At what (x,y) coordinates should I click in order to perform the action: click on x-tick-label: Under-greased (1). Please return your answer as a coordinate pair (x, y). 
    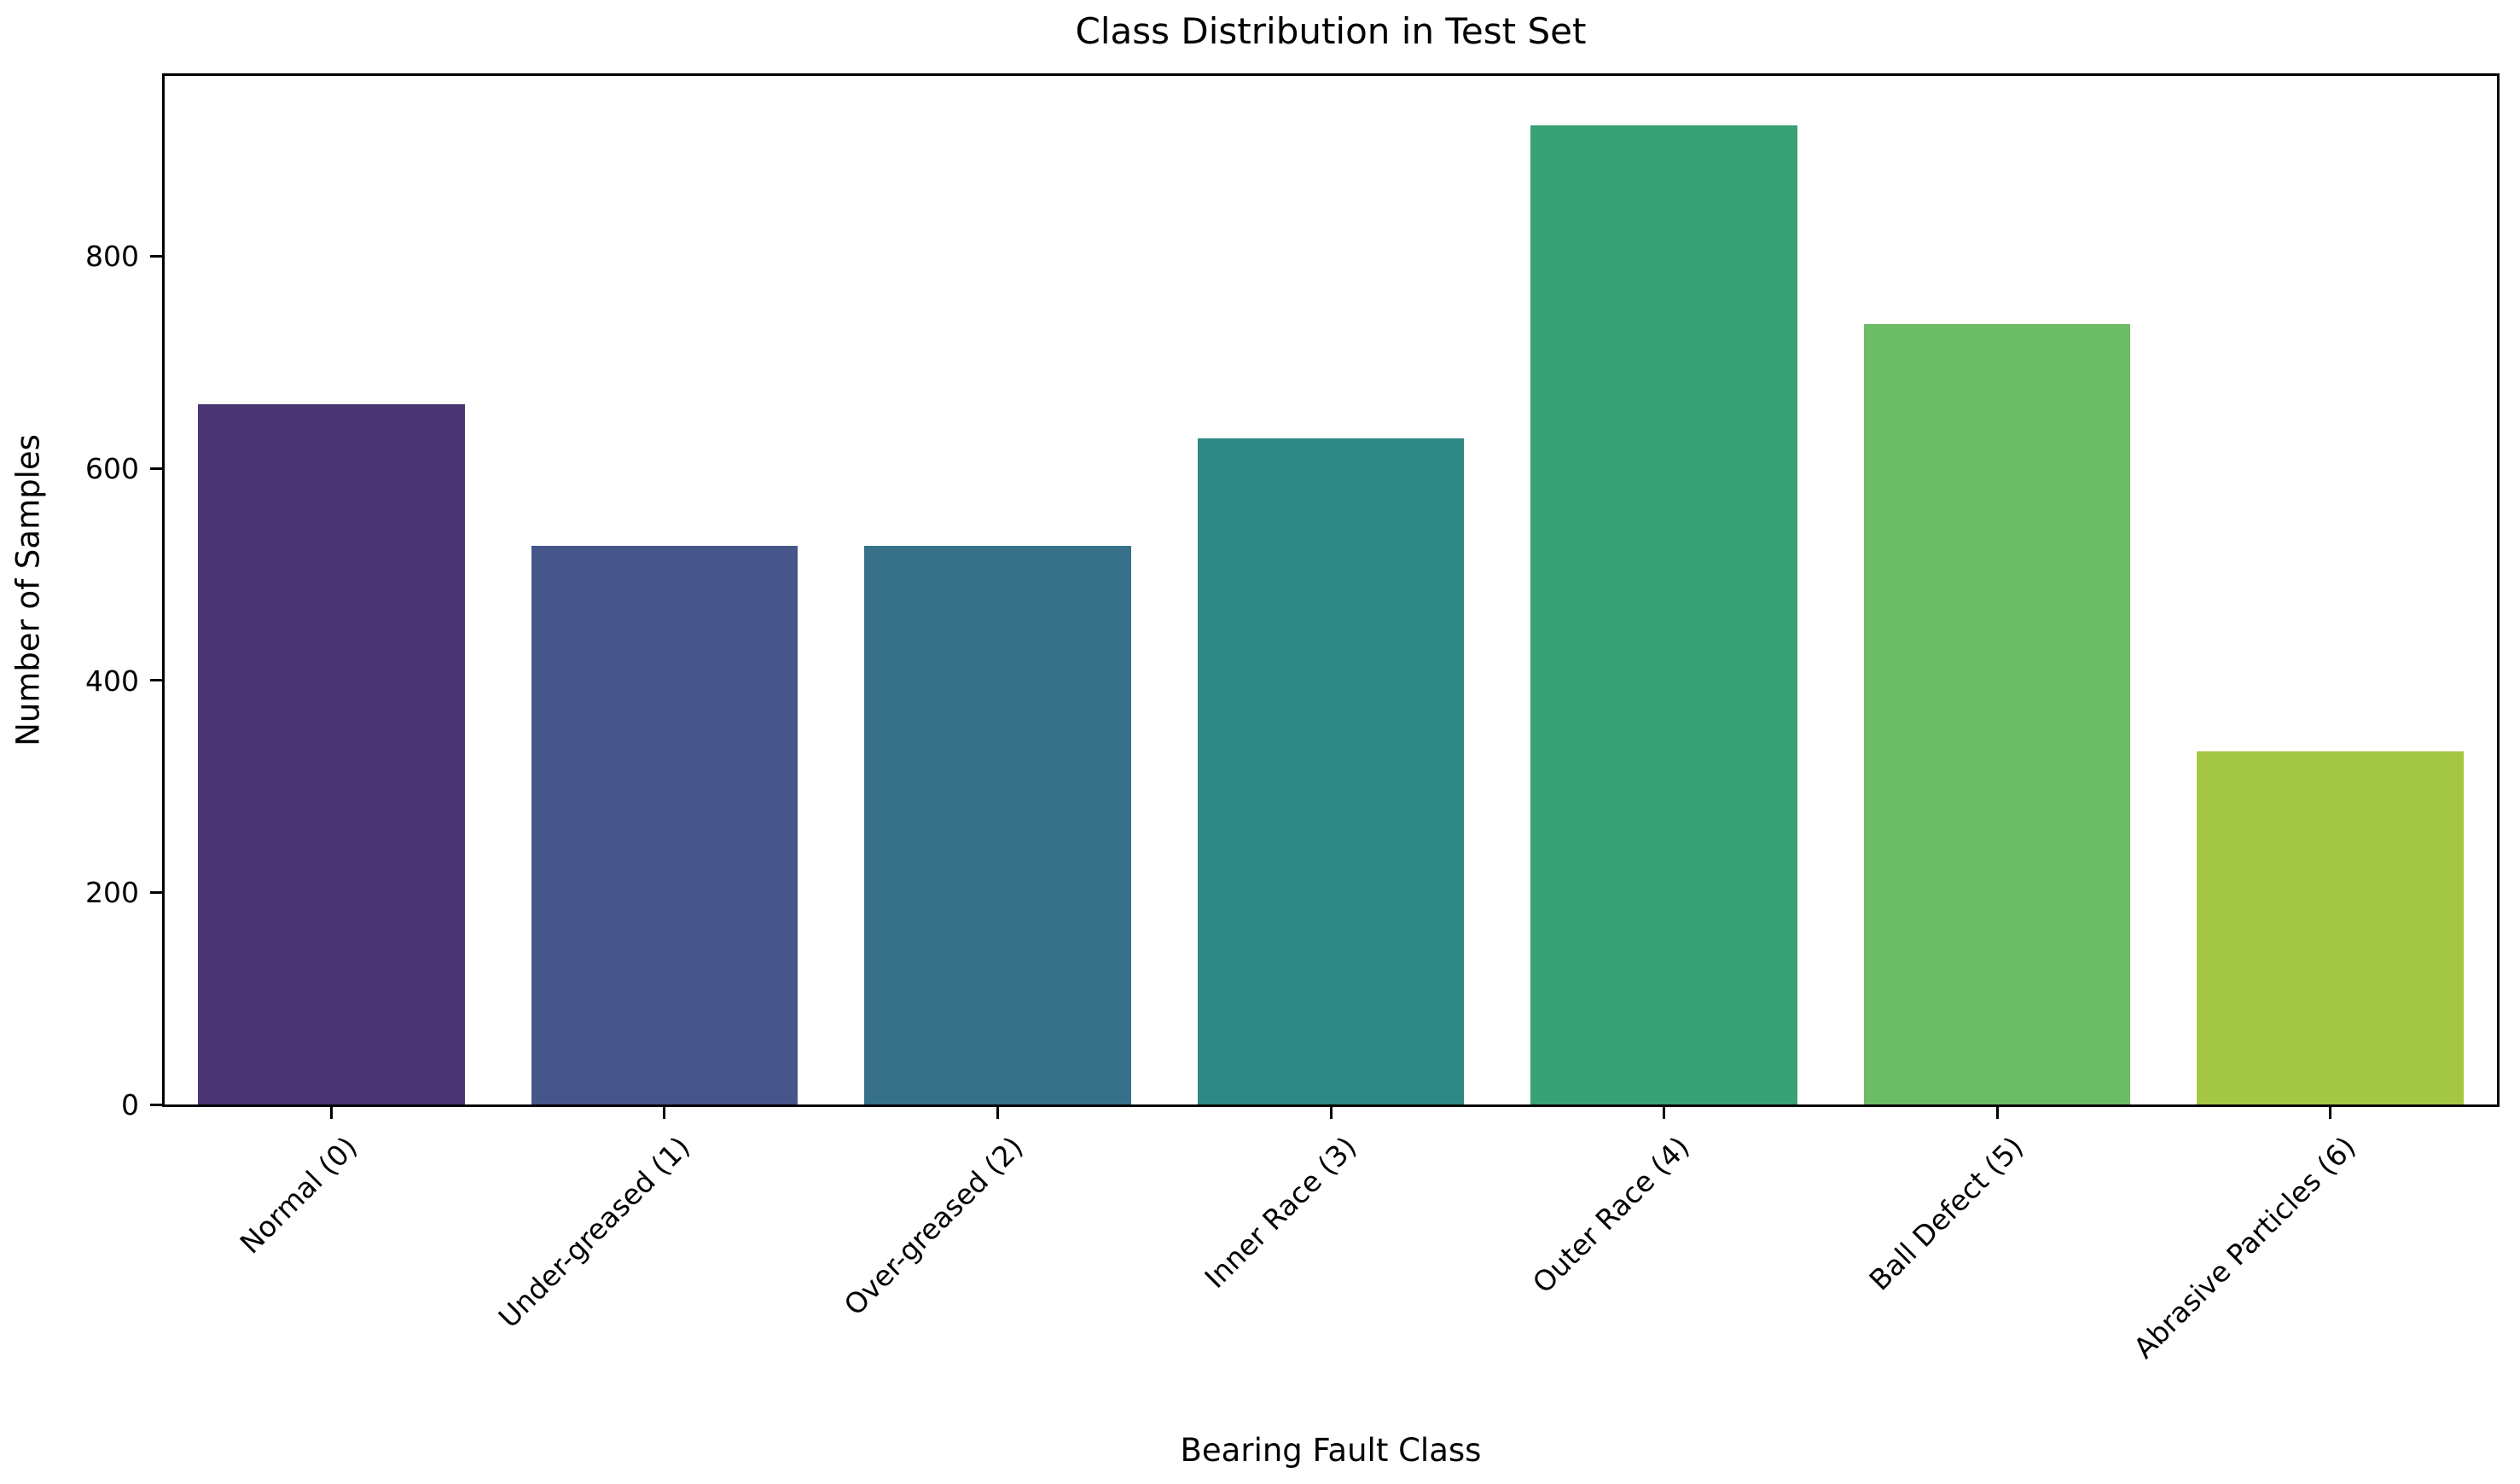
    Looking at the image, I should click on (594, 1232).